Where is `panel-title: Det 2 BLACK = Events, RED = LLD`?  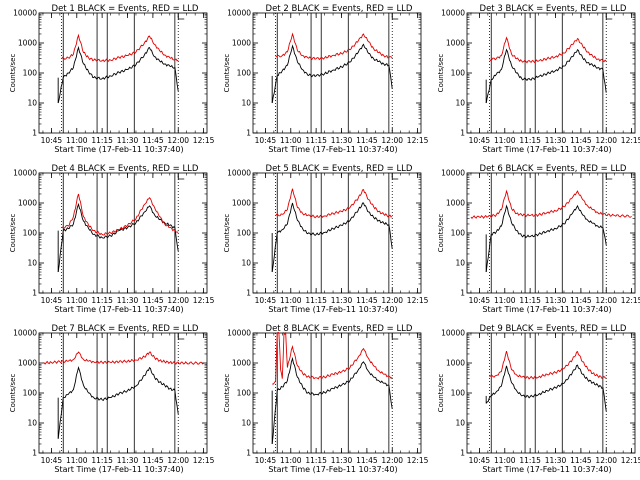 panel-title: Det 2 BLACK = Events, RED = LLD is located at coordinates (339, 9).